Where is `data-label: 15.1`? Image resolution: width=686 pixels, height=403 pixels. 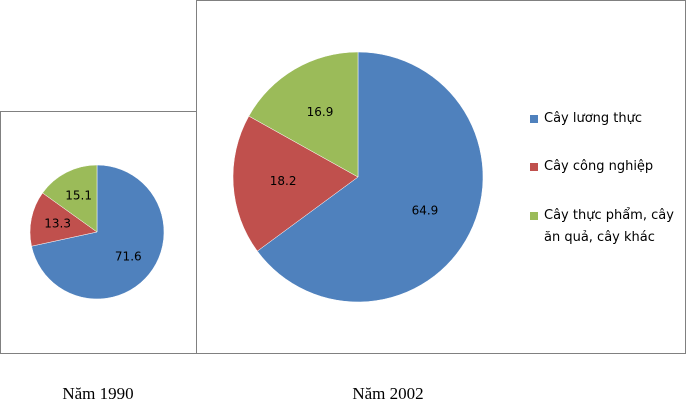 data-label: 15.1 is located at coordinates (78, 196).